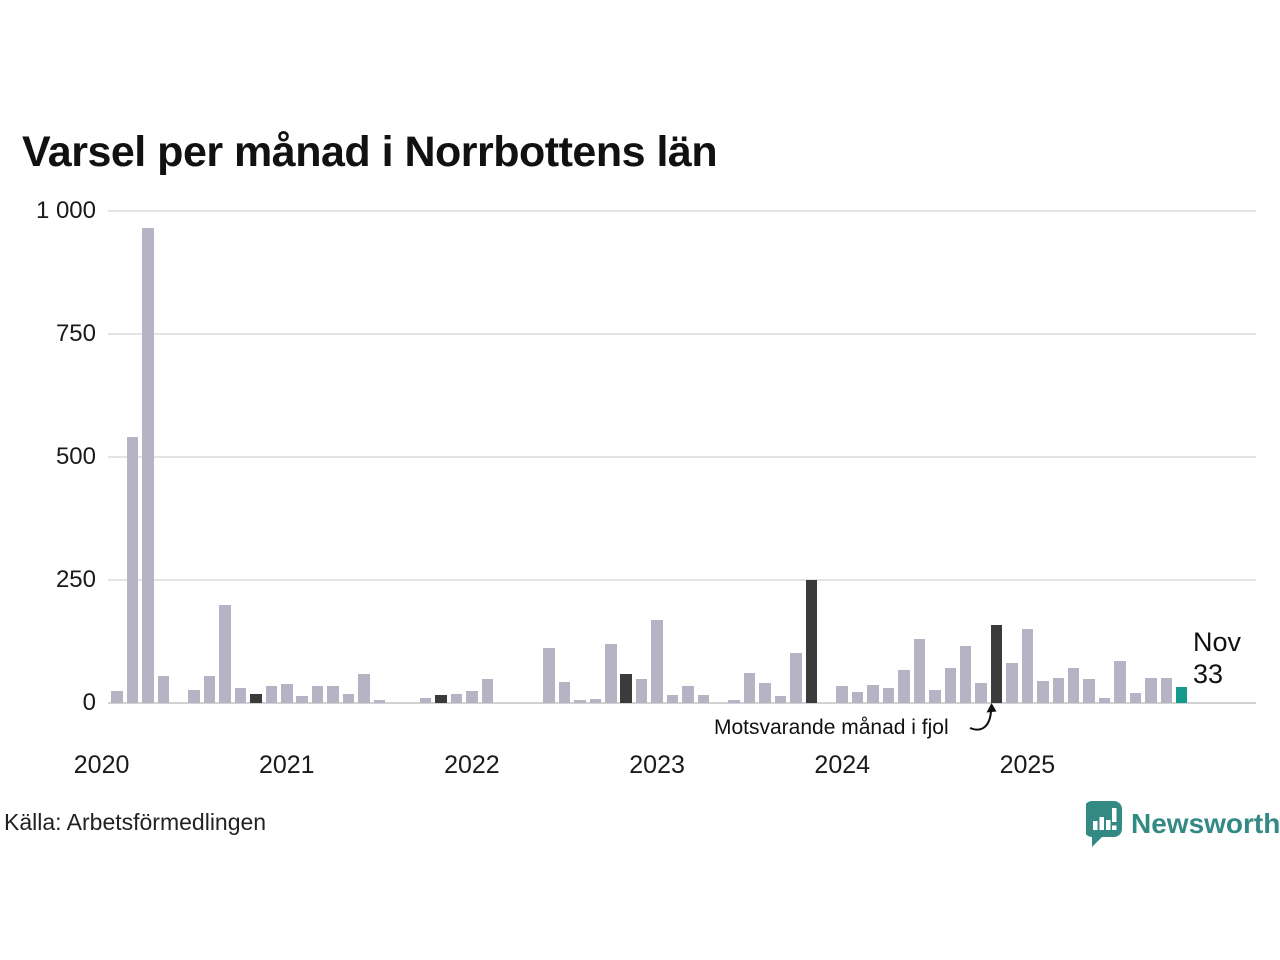  Describe the element at coordinates (1181, 694) in the screenshot. I see `bar-2025-11-current` at that location.